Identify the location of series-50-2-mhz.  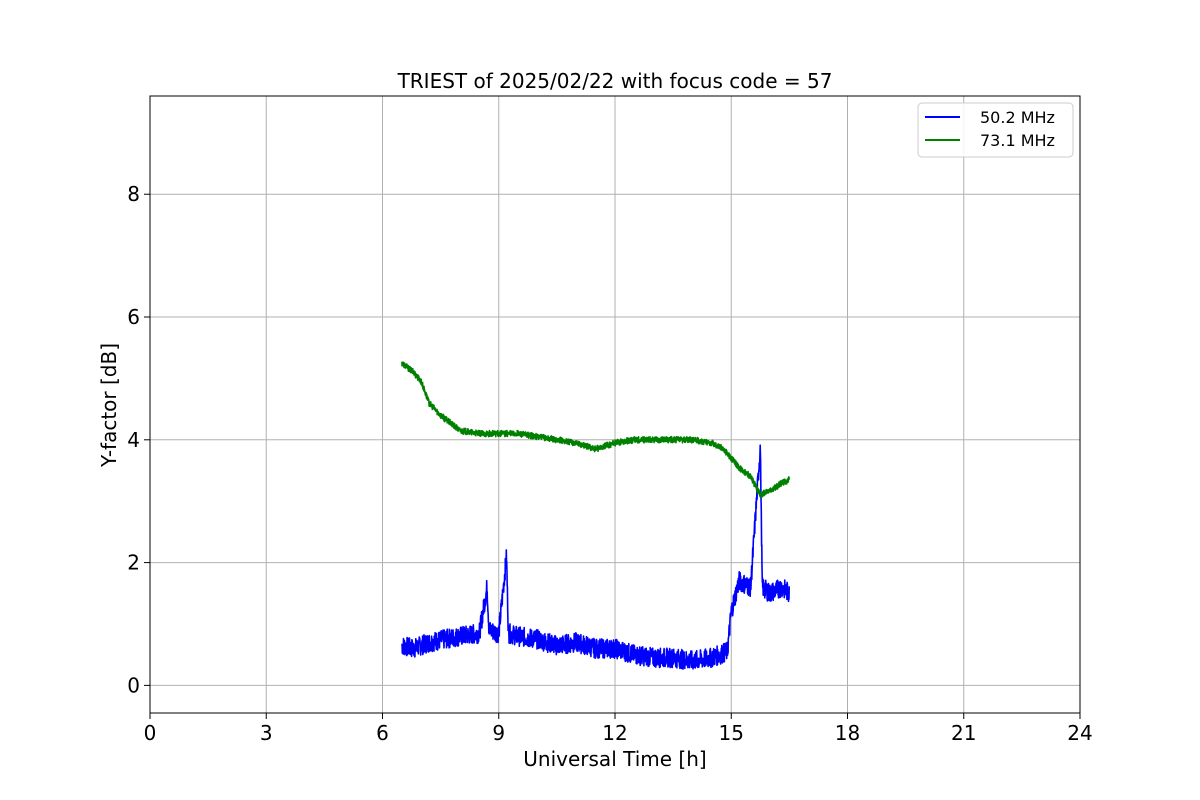
(595, 557).